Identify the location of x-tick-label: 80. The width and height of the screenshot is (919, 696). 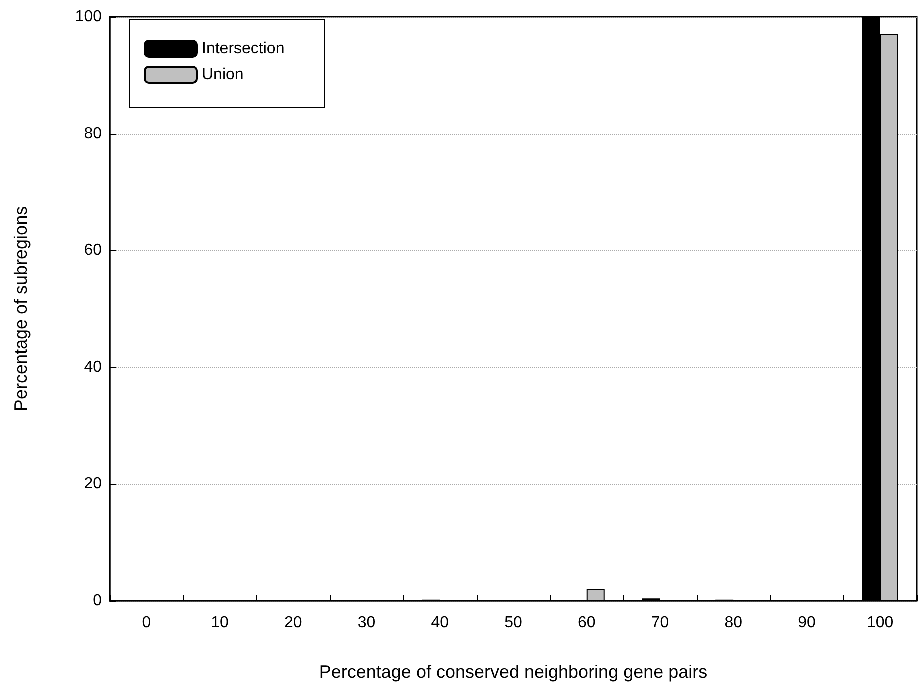
(733, 623).